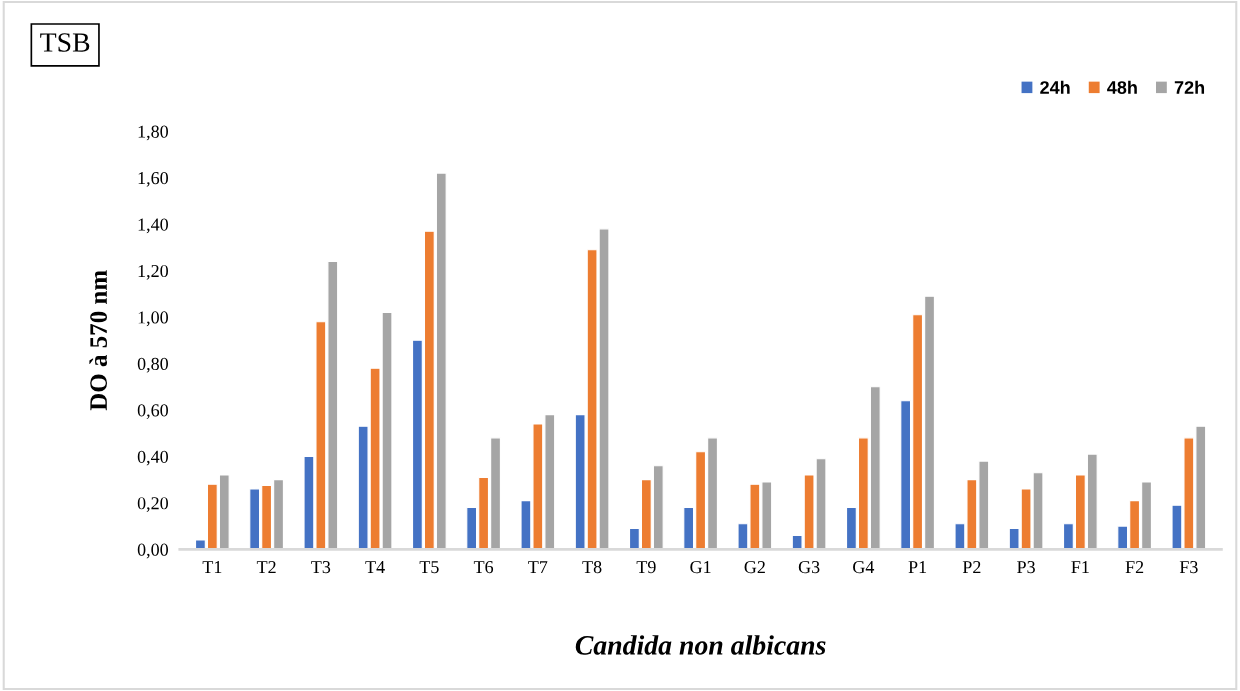 Image resolution: width=1240 pixels, height=691 pixels. I want to click on legend-label: 48h, so click(1122, 87).